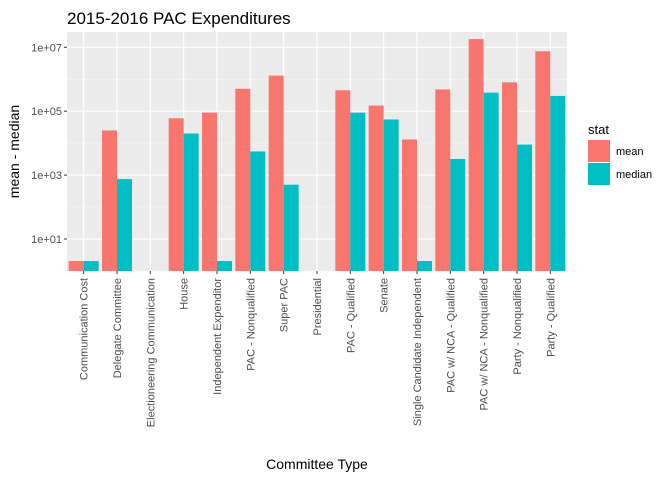 This screenshot has height=480, width=672. Describe the element at coordinates (351, 315) in the screenshot. I see `x-tick-label: PAC - Qualified` at that location.